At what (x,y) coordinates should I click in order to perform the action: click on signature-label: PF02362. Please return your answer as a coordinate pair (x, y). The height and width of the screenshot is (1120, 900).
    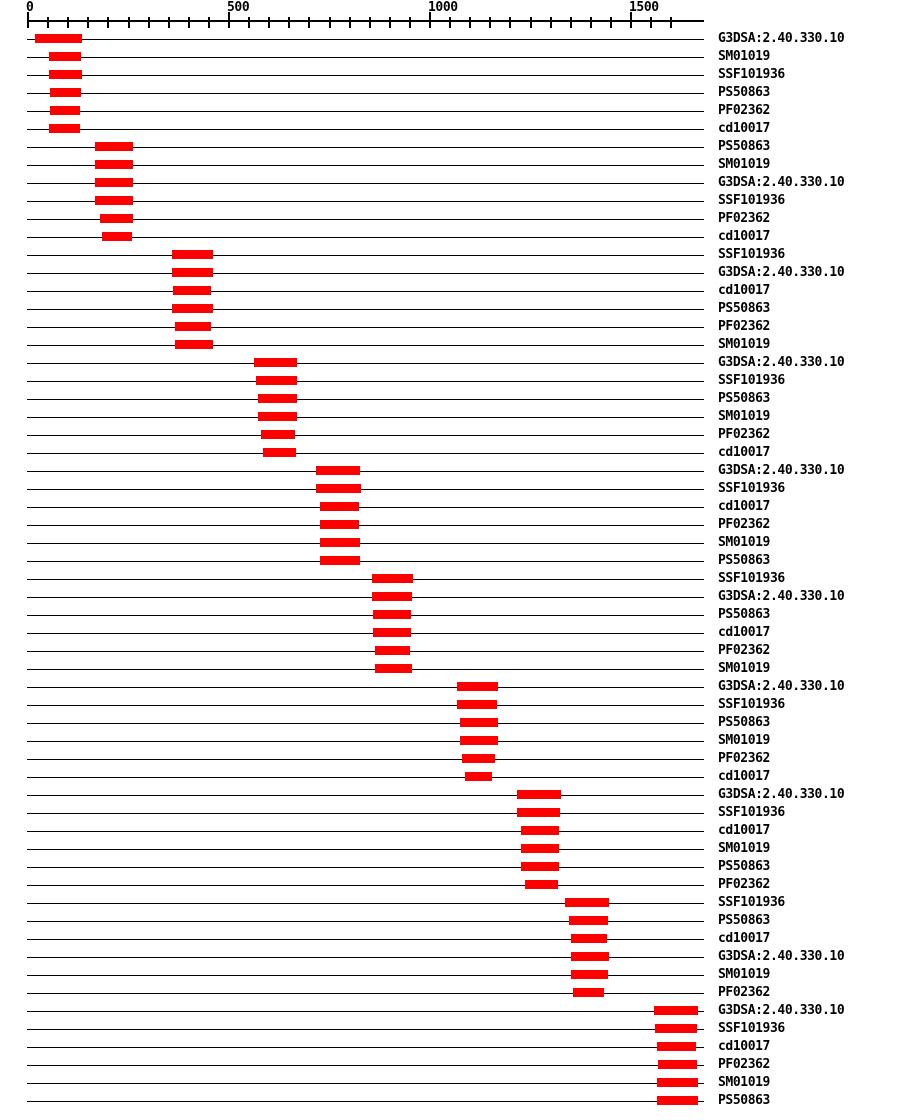
    Looking at the image, I should click on (744, 992).